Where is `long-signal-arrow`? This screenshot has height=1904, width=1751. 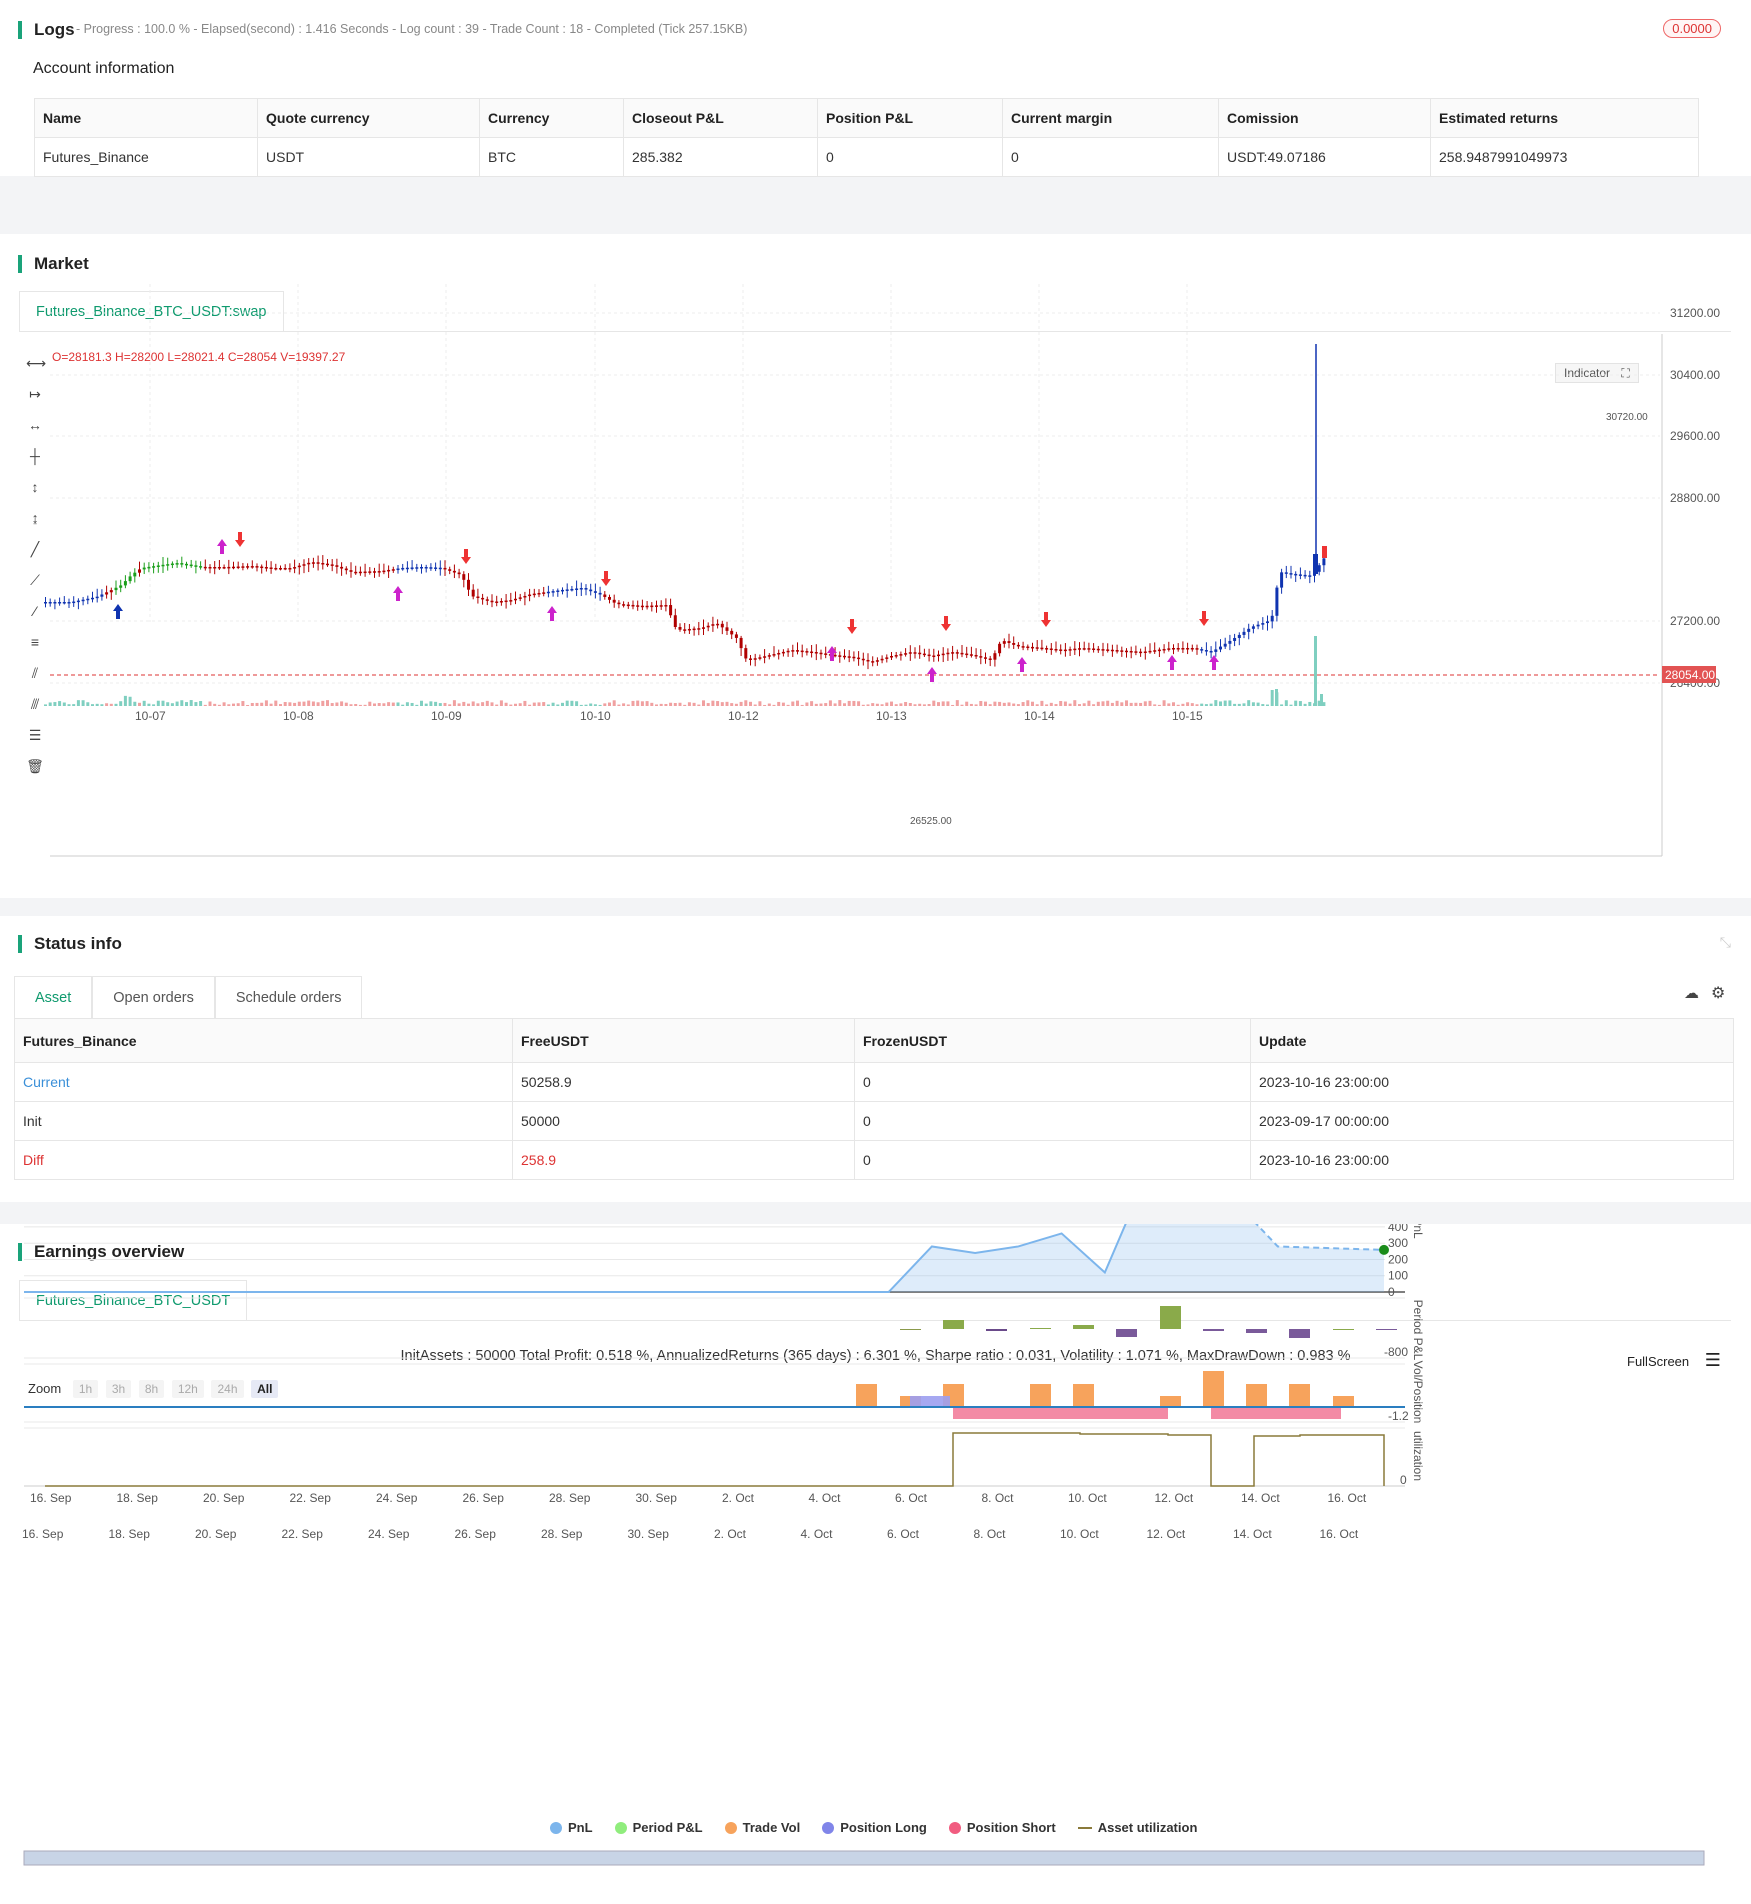
long-signal-arrow is located at coordinates (832, 653).